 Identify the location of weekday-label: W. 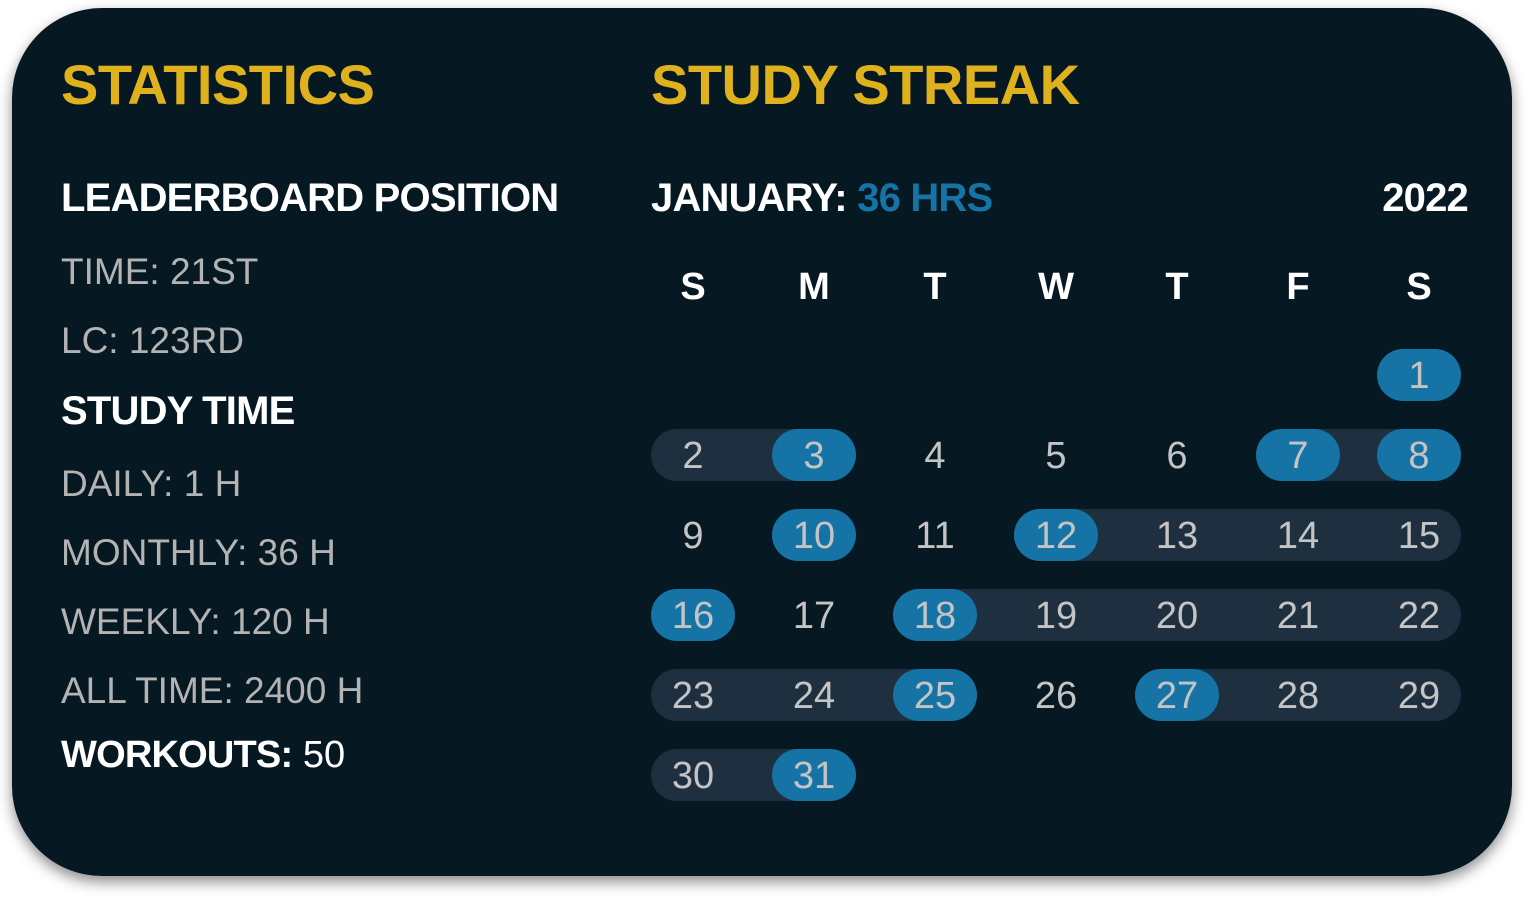
(1056, 287).